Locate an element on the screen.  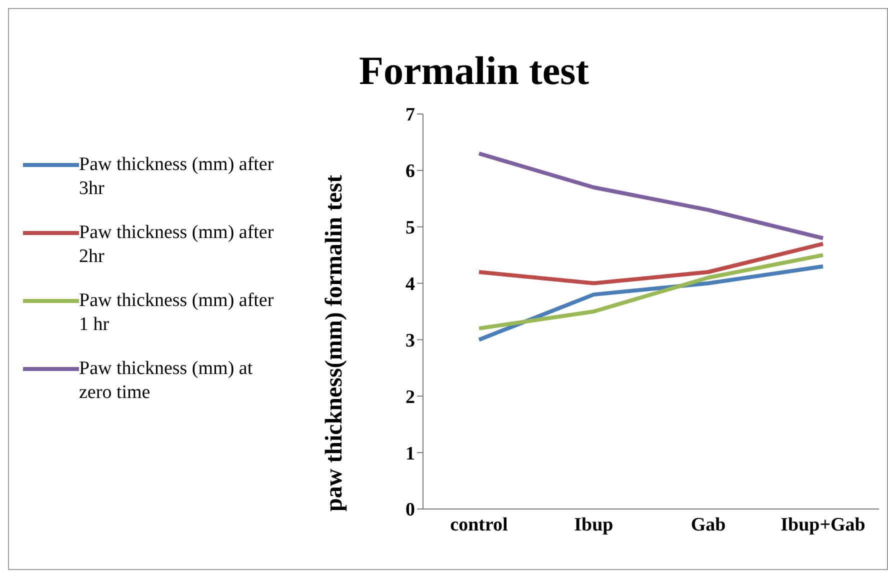
legend-label: Paw thickness (mm) after 2hr is located at coordinates (177, 245).